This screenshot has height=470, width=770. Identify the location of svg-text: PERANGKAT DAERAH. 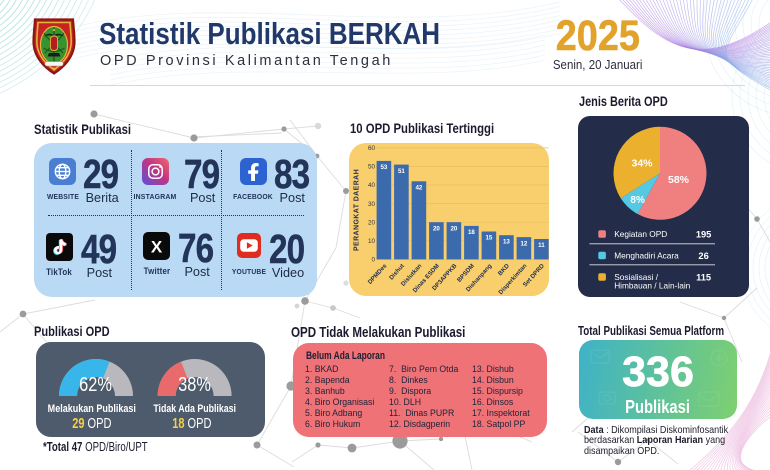
(357, 210).